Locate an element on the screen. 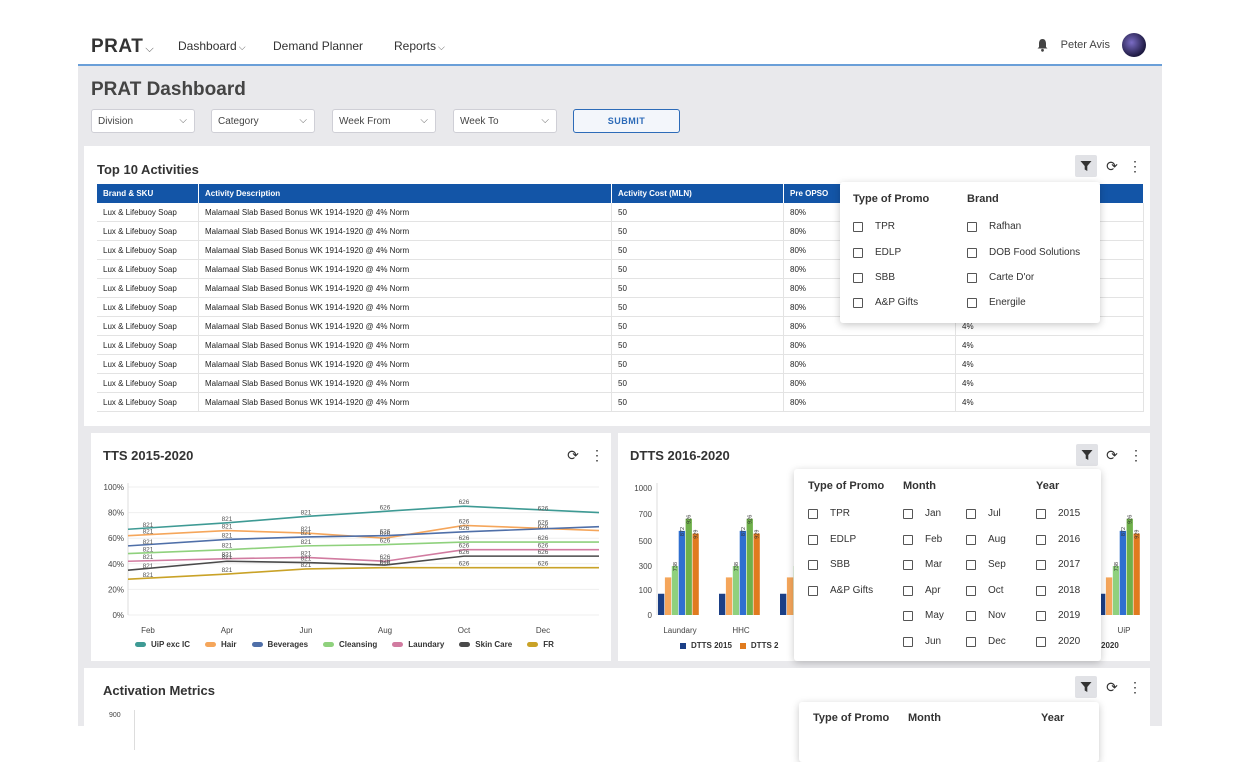  promo-option-edlp: EDLP is located at coordinates (877, 252).